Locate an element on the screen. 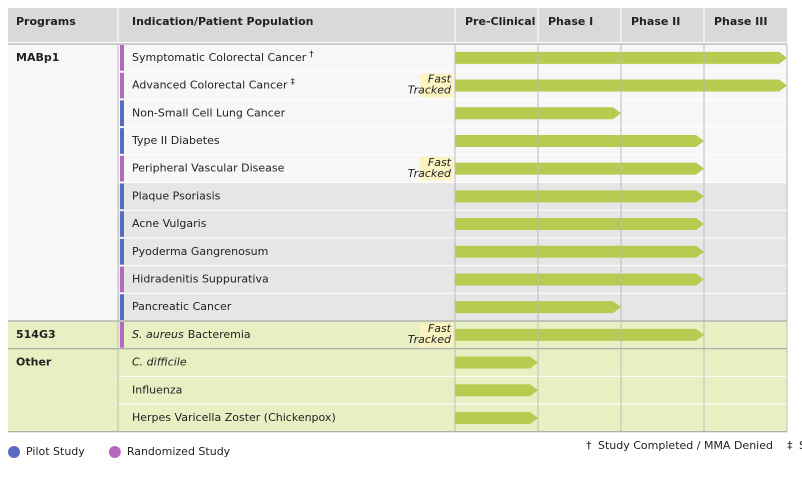 The image size is (802, 479). footnote-text: Study Discontinued is located at coordinates (800, 445).